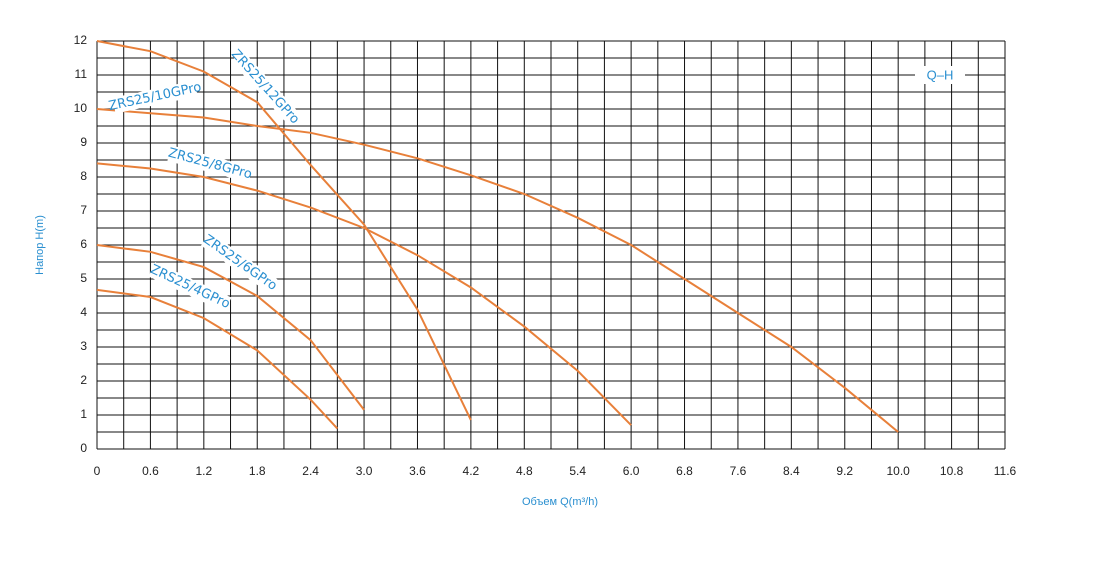 The image size is (1095, 571). I want to click on y-tick-label: 0, so click(83, 448).